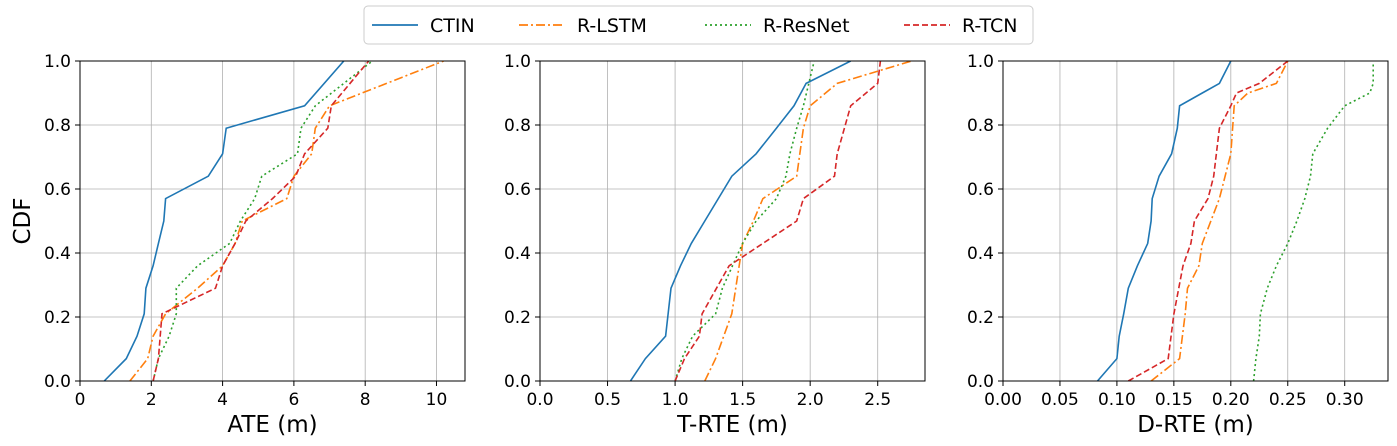 This screenshot has width=1397, height=446. Describe the element at coordinates (742, 400) in the screenshot. I see `x-tick-label: 1.5` at that location.